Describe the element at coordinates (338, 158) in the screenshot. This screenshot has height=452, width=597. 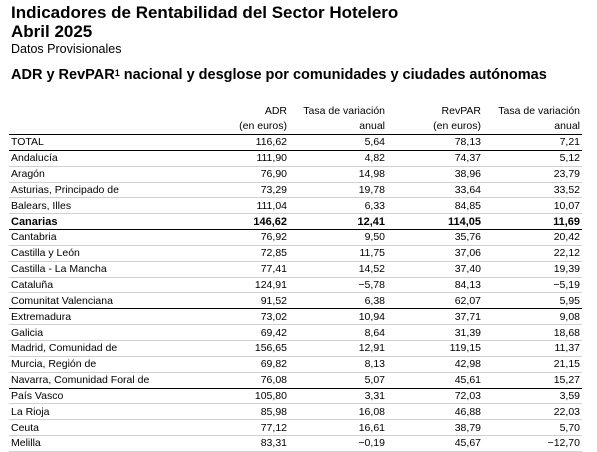
I see `cell-tasa-adr: 4,82` at that location.